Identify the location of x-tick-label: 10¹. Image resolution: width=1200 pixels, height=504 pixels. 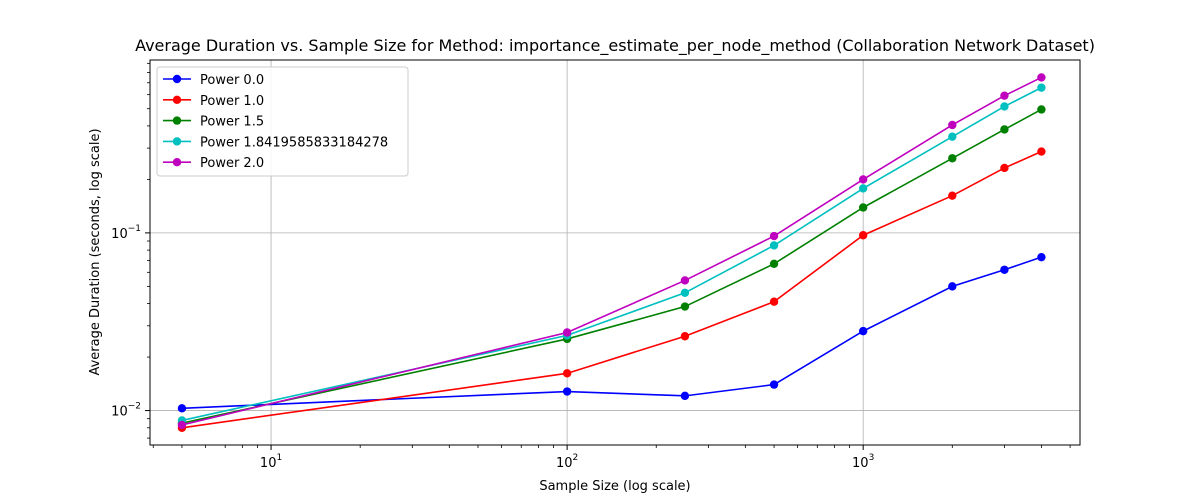
(271, 462).